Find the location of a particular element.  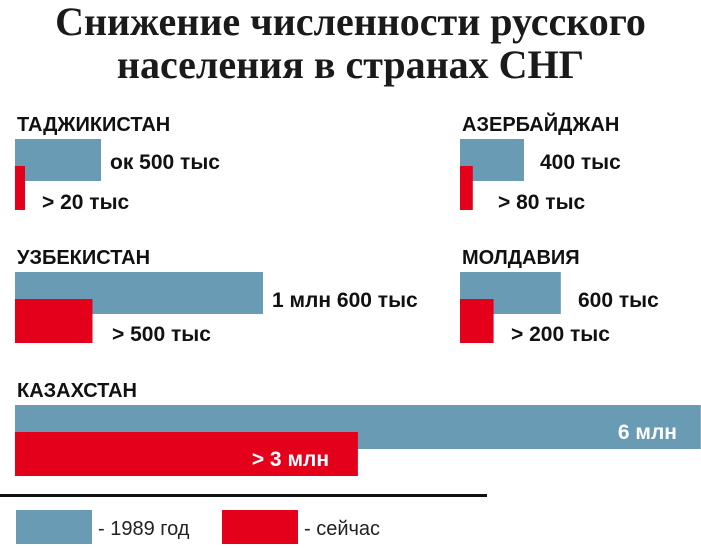

country-3-label-now: > 200 тыс is located at coordinates (560, 334).